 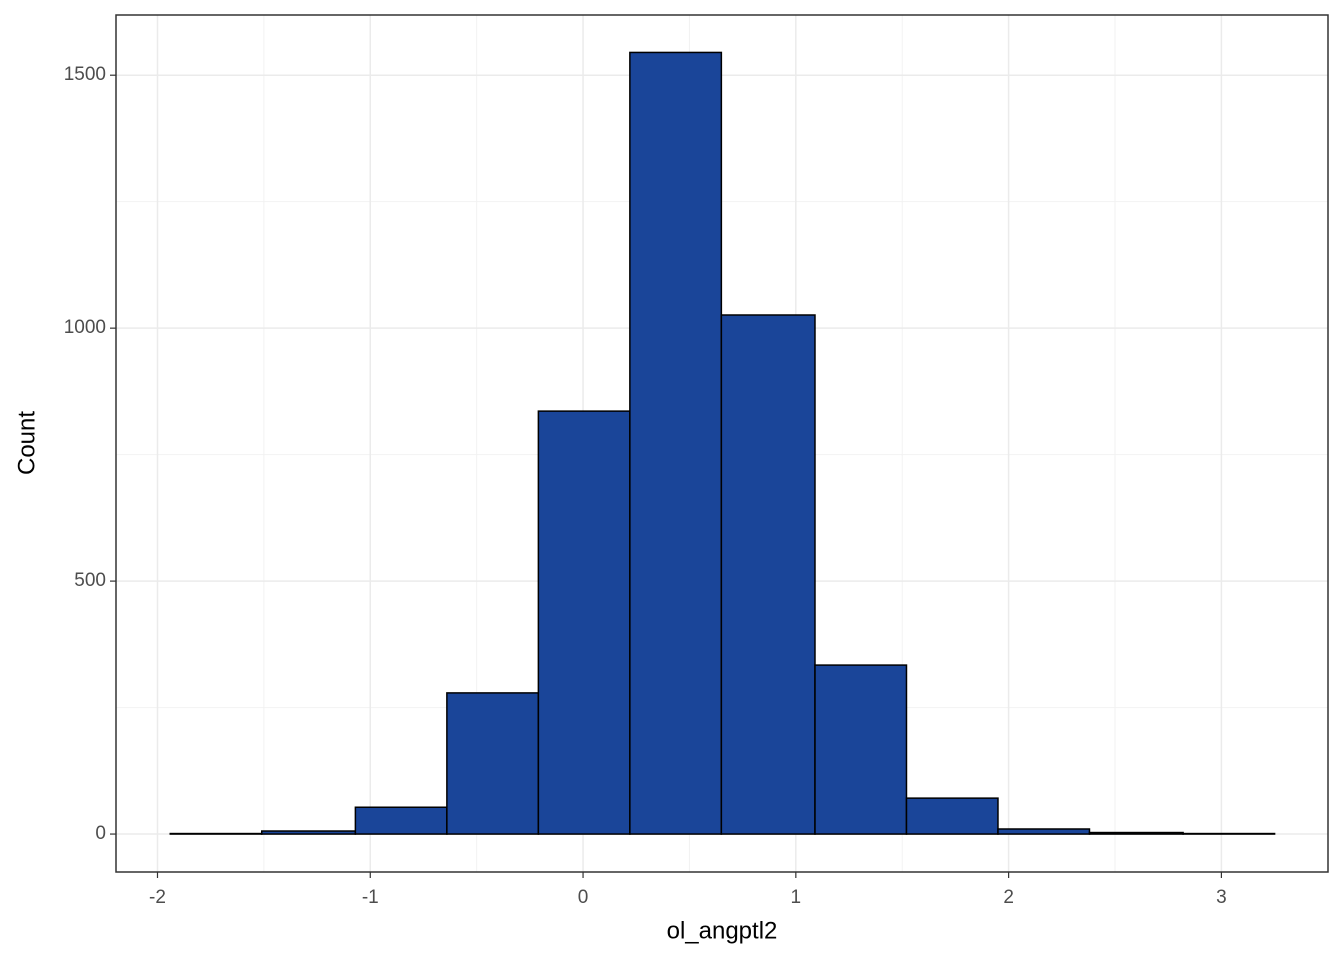 I want to click on x-tick-label: 2, so click(x=1008, y=897).